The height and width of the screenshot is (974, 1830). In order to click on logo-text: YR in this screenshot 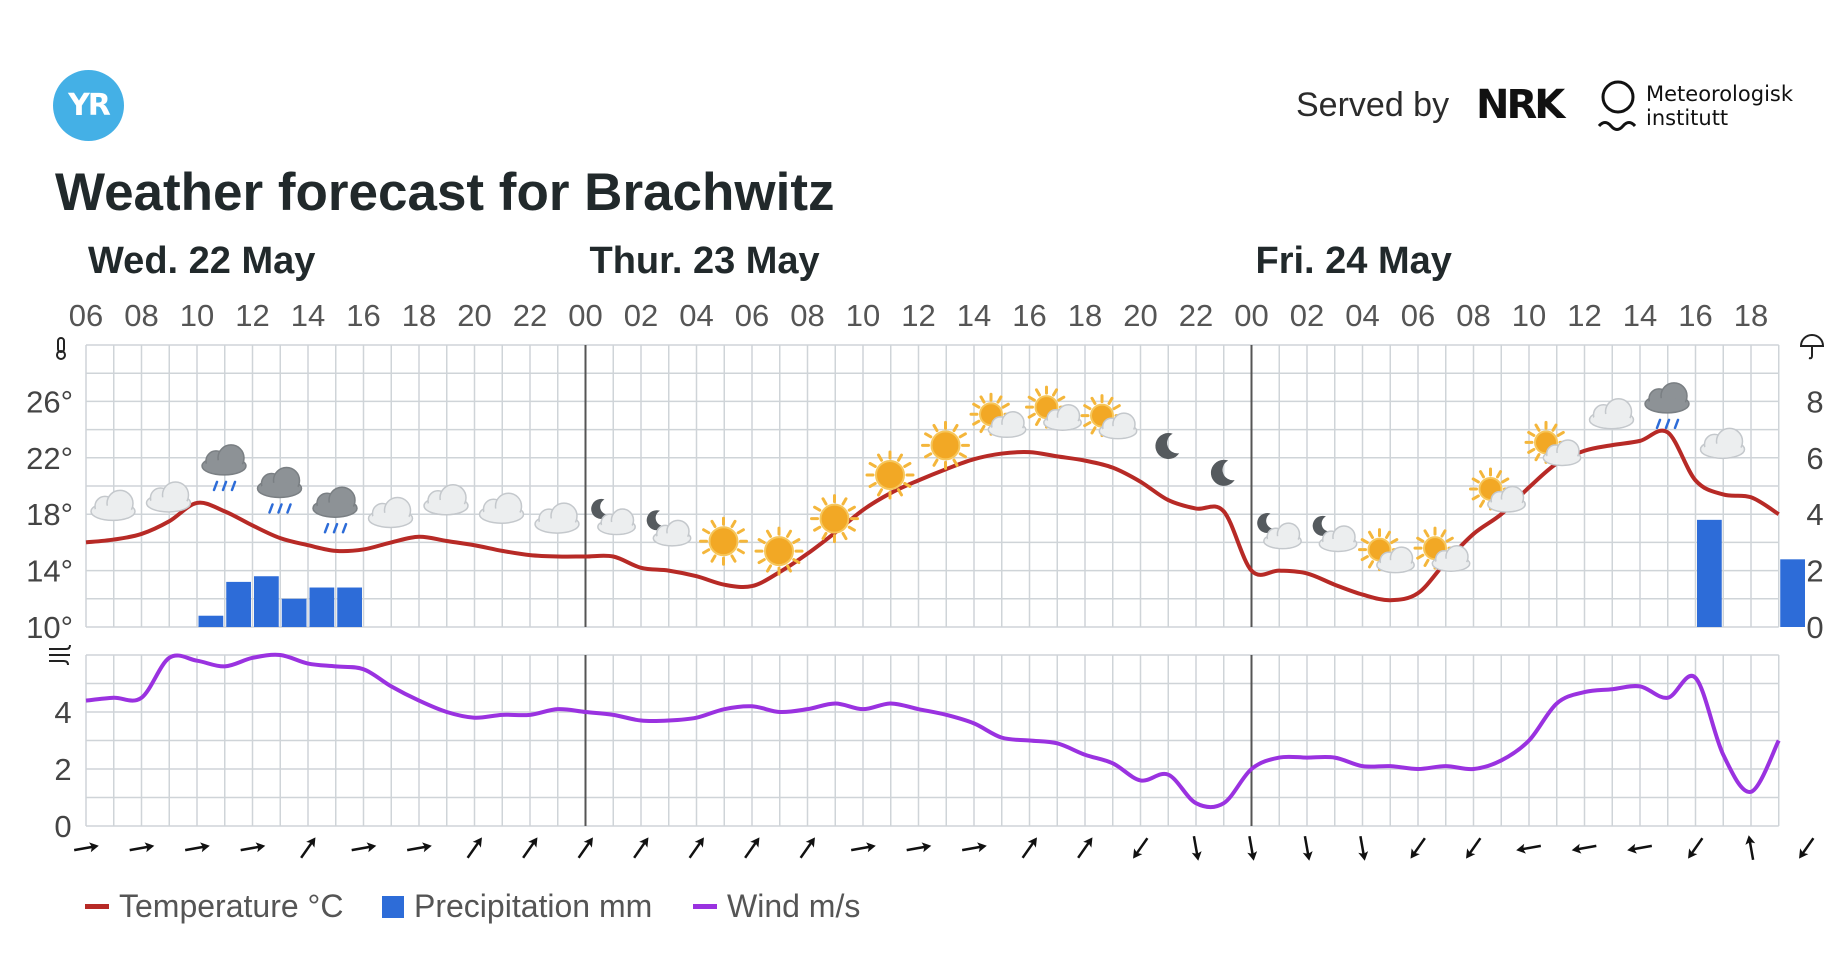, I will do `click(89, 105)`.